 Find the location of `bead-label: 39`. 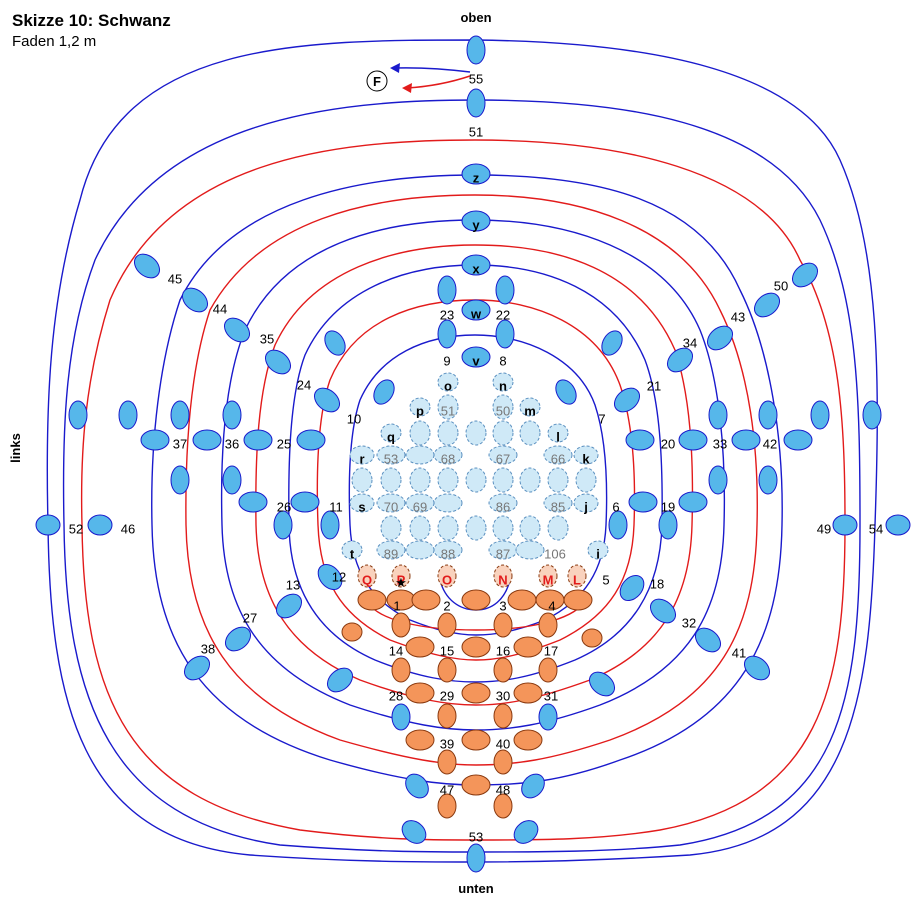

bead-label: 39 is located at coordinates (447, 743).